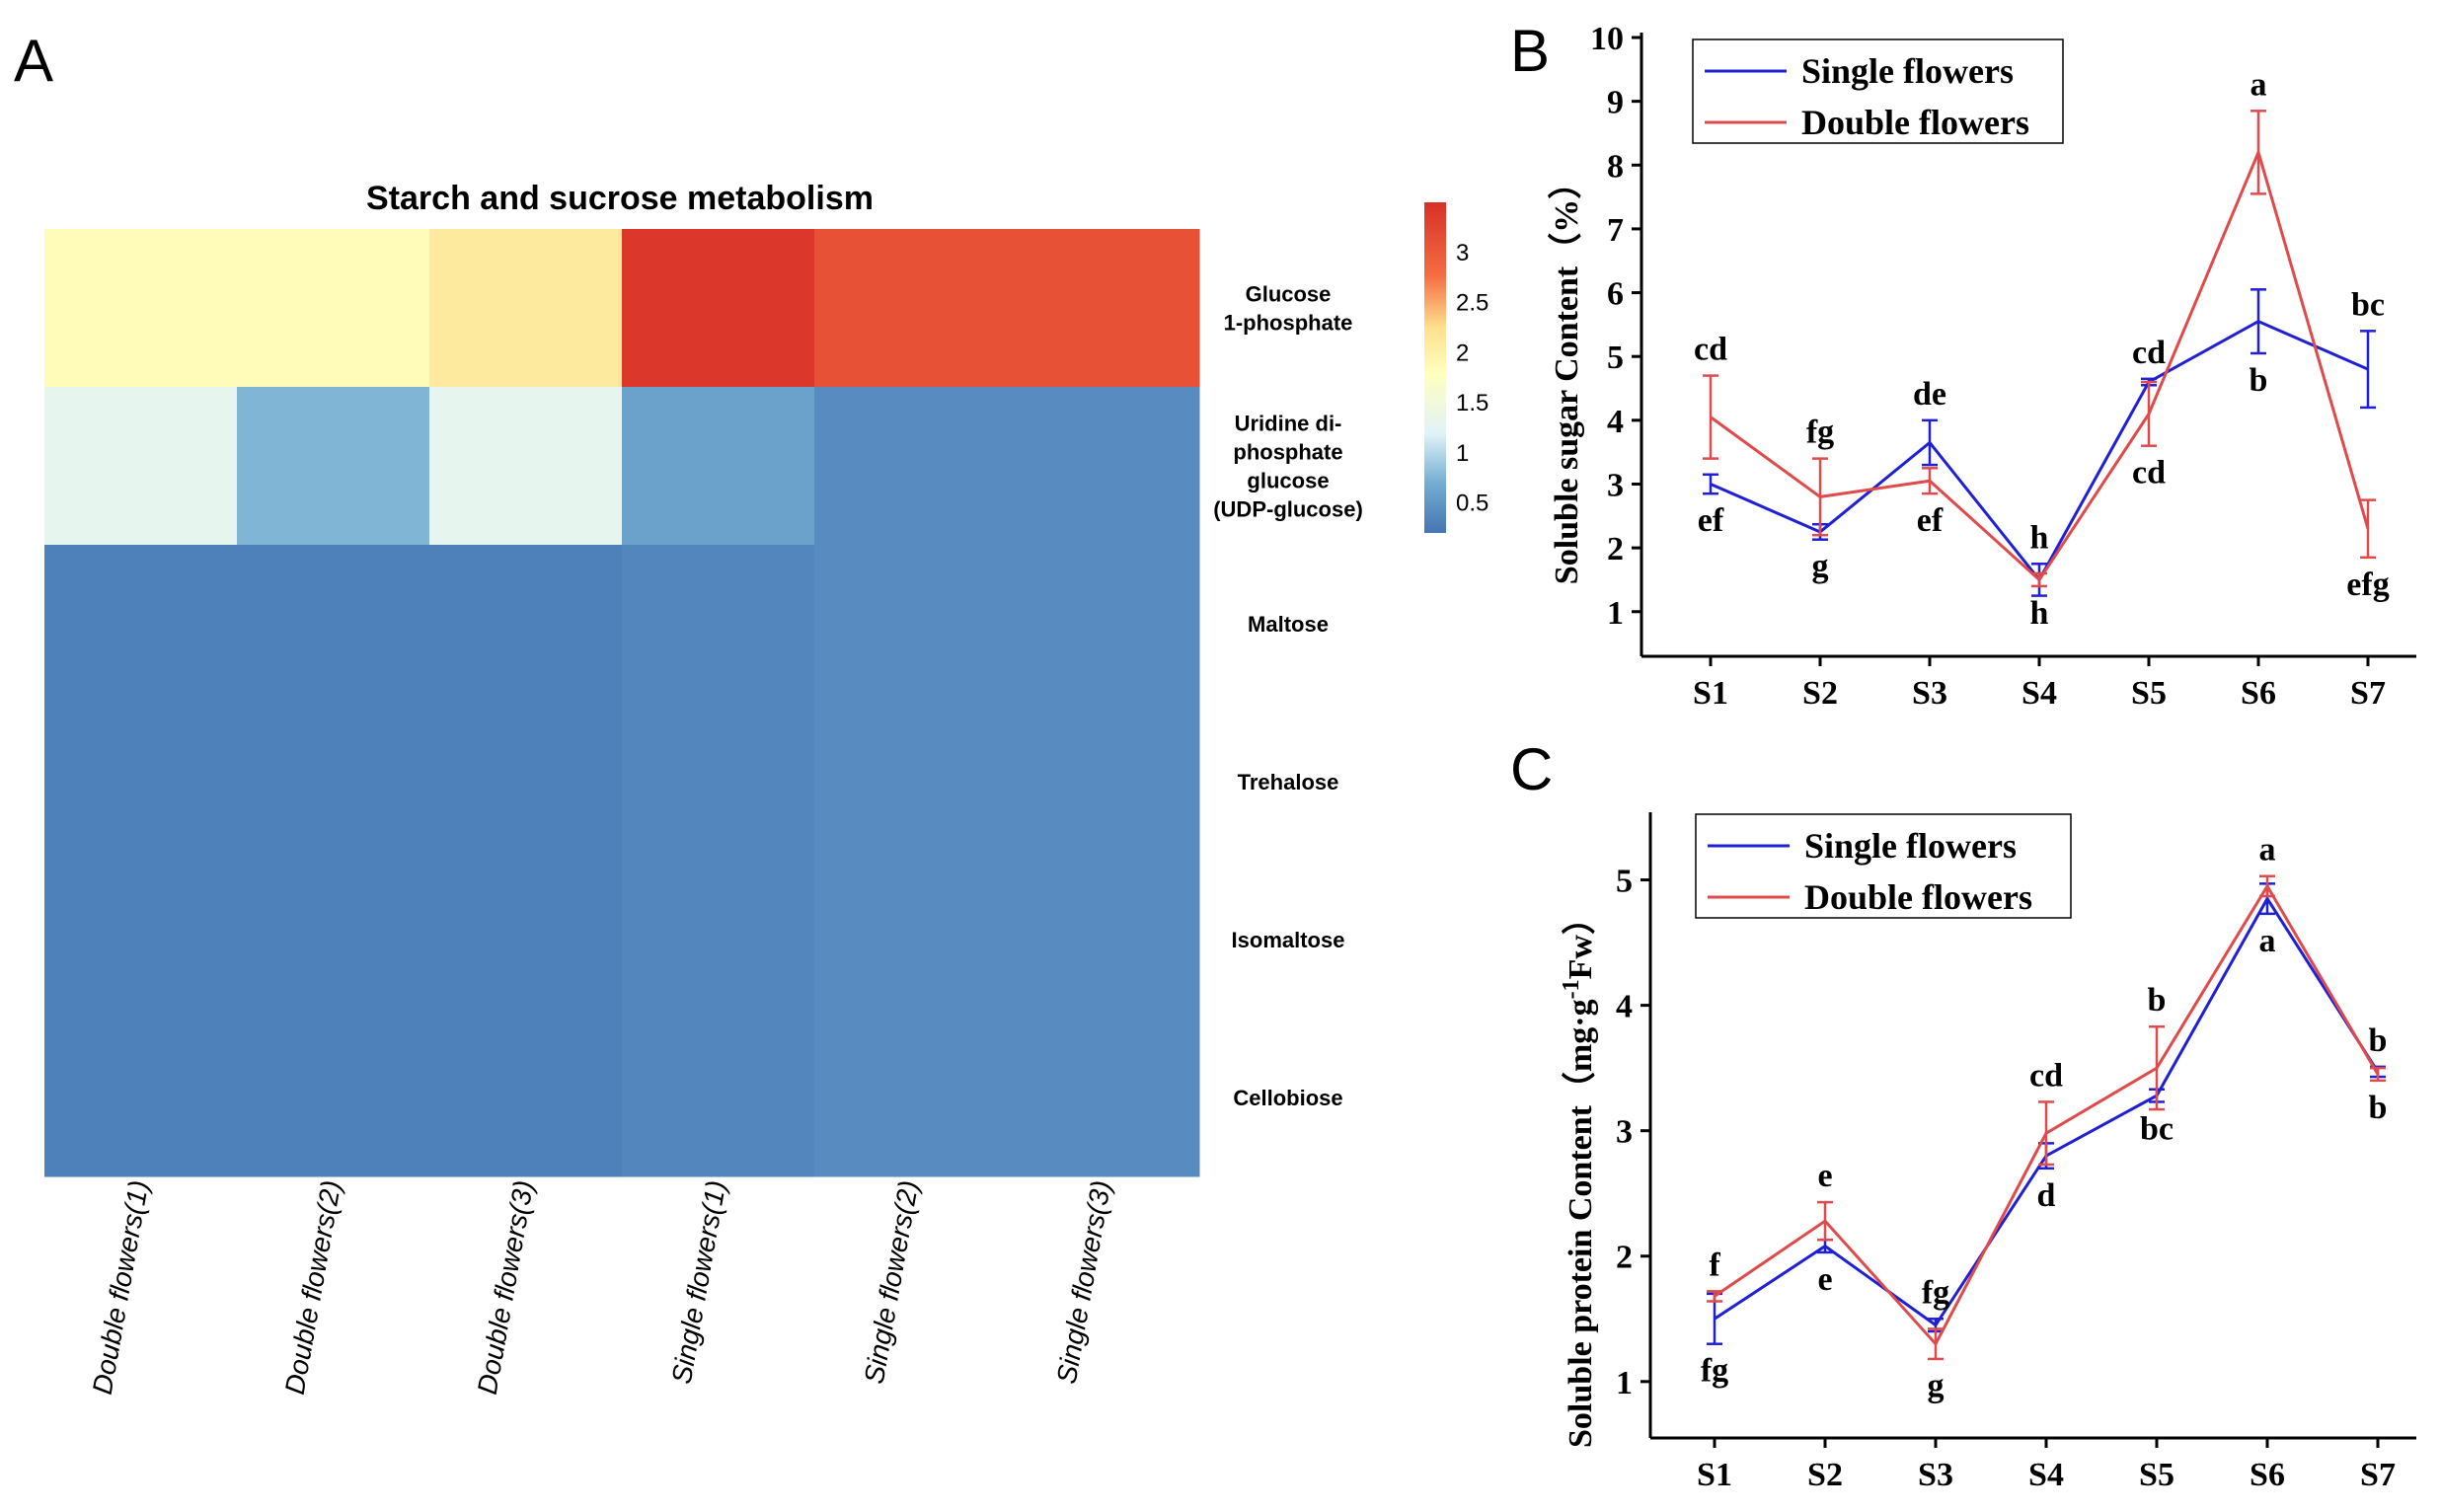 This screenshot has height=1512, width=2441. Describe the element at coordinates (2046, 1475) in the screenshot. I see `protein-x-tick-label: S4` at that location.